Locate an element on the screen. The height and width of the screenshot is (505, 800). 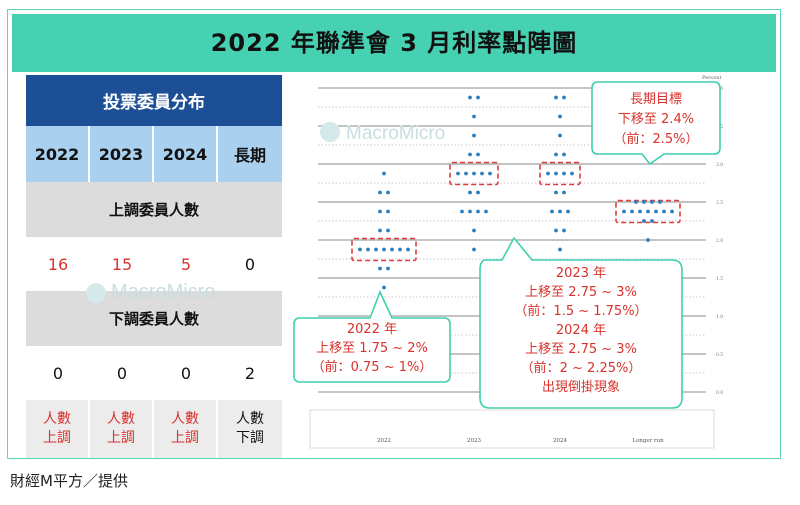
table-header: 投票委員分布 is located at coordinates (154, 100).